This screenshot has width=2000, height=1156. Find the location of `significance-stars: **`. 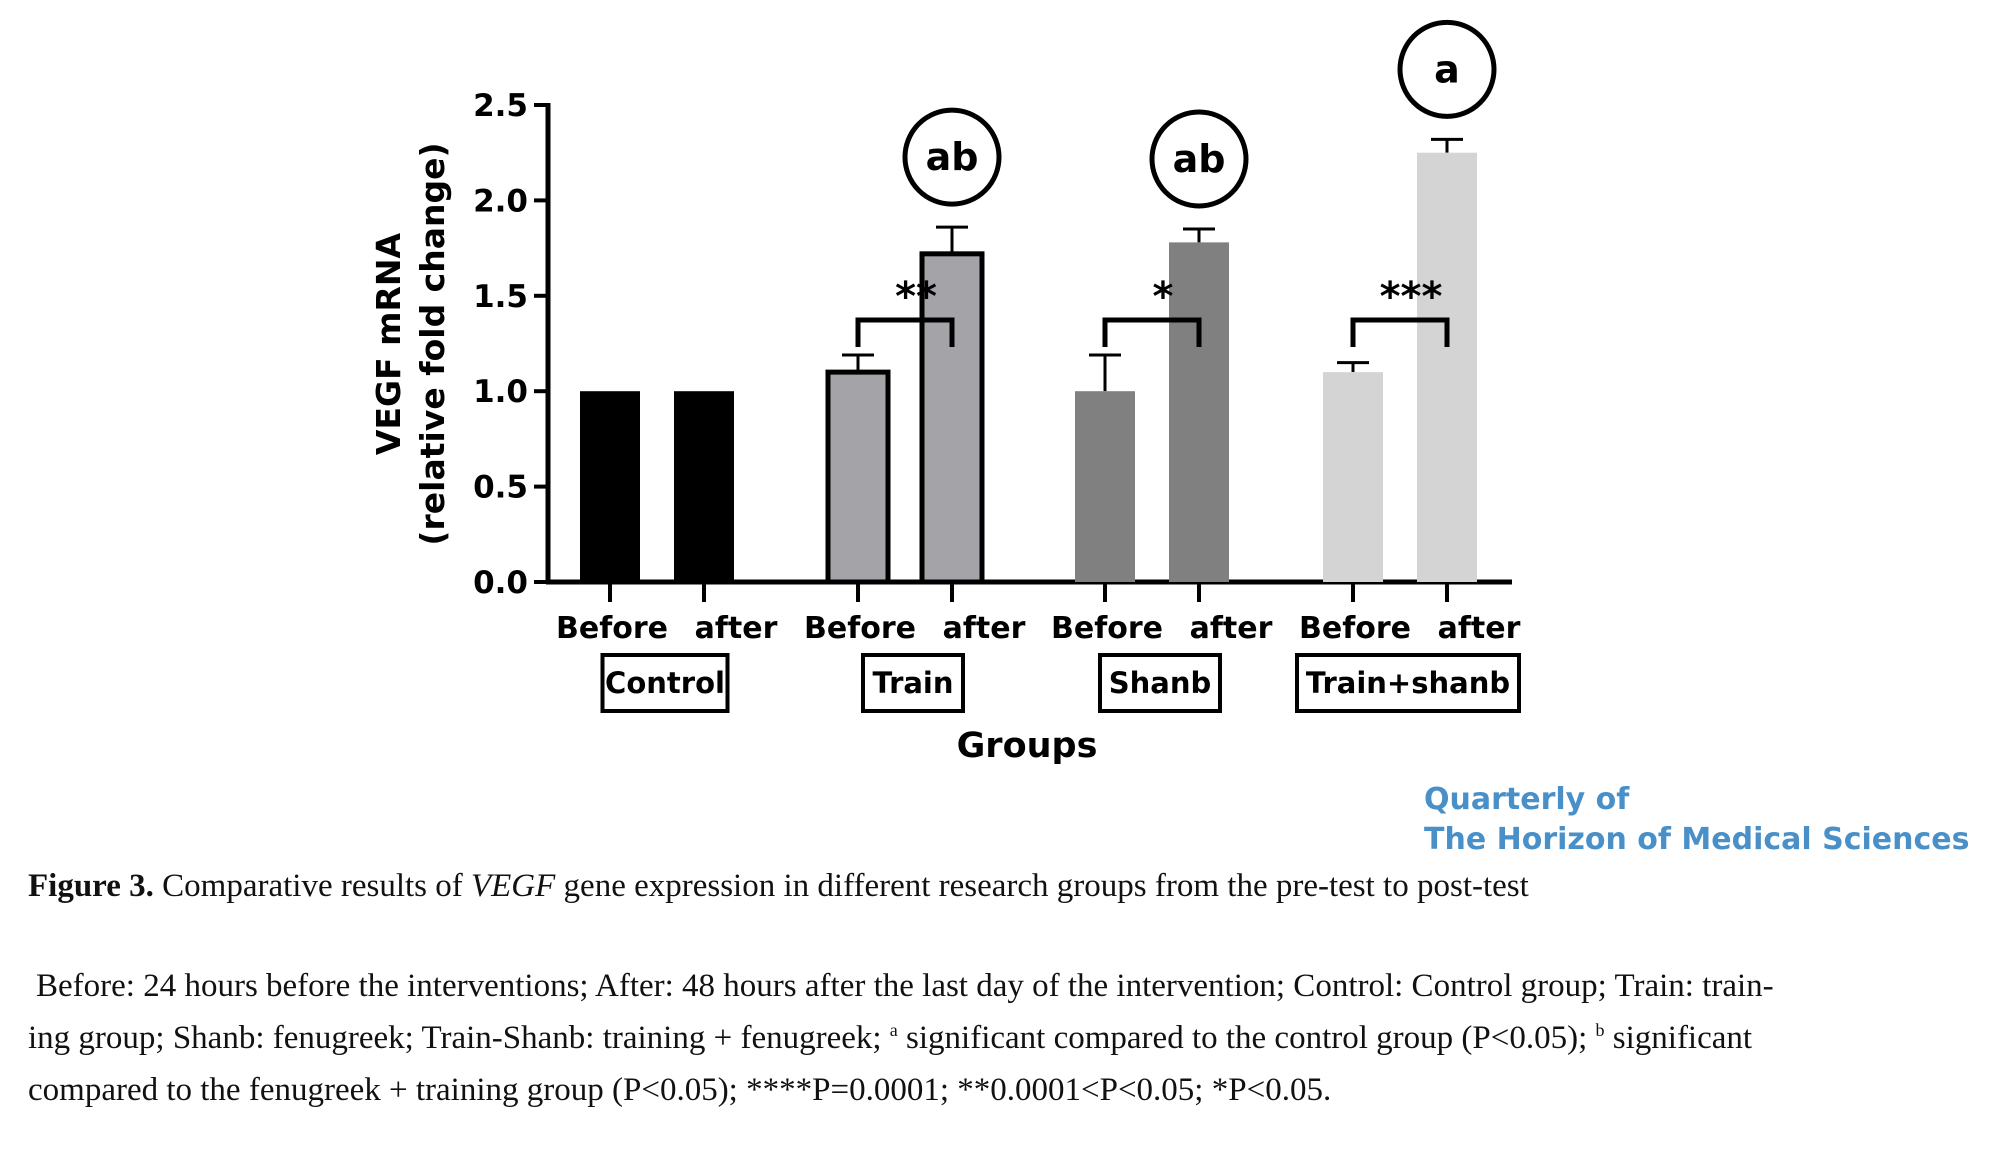

significance-stars: ** is located at coordinates (916, 297).